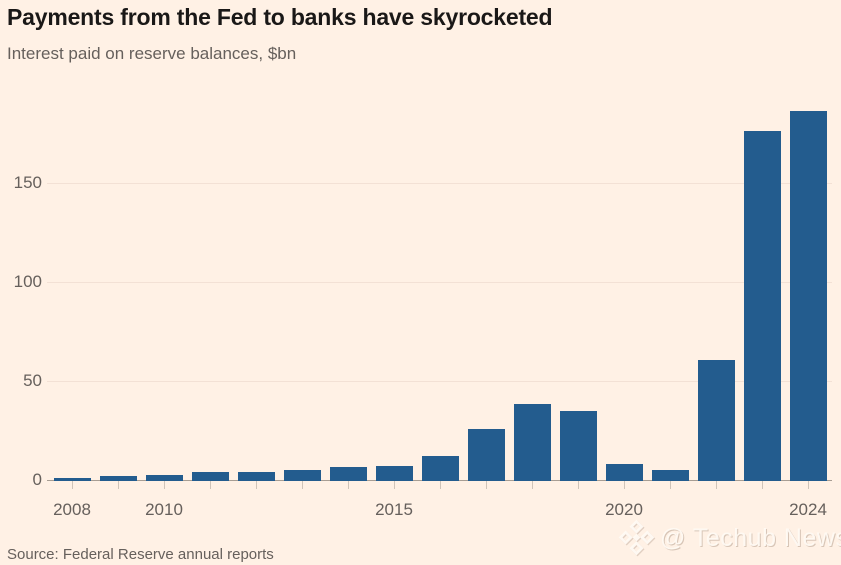  I want to click on watermark: @ Techub News, so click(729, 537).